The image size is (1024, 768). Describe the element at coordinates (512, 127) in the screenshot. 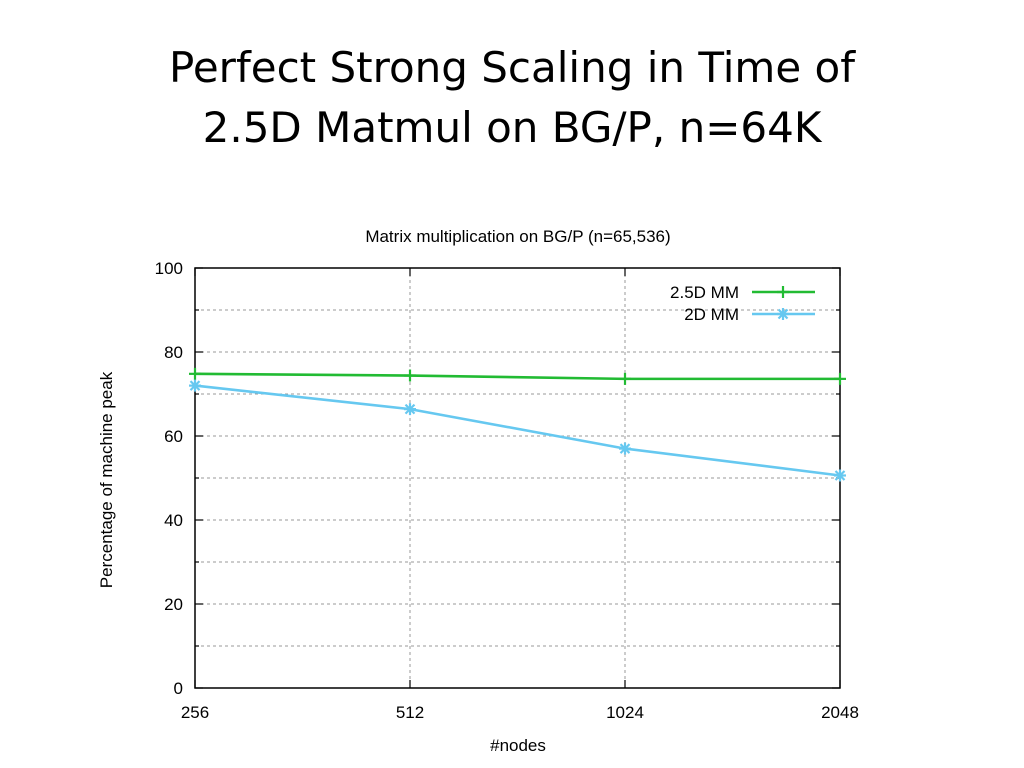

I see `slide-title-line-2: 2.5D Matmul on BG/P, n=64K` at that location.